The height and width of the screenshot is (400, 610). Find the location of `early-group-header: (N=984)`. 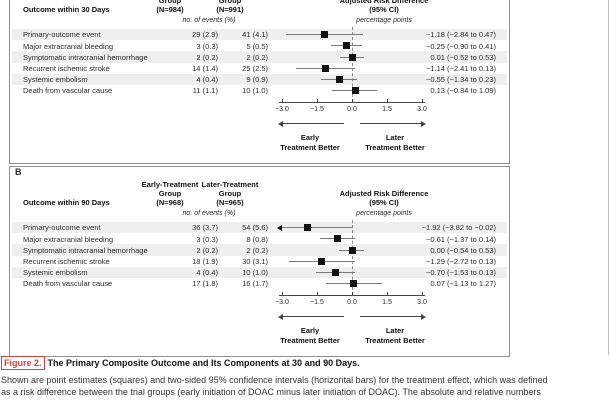

early-group-header: (N=984) is located at coordinates (170, 9).